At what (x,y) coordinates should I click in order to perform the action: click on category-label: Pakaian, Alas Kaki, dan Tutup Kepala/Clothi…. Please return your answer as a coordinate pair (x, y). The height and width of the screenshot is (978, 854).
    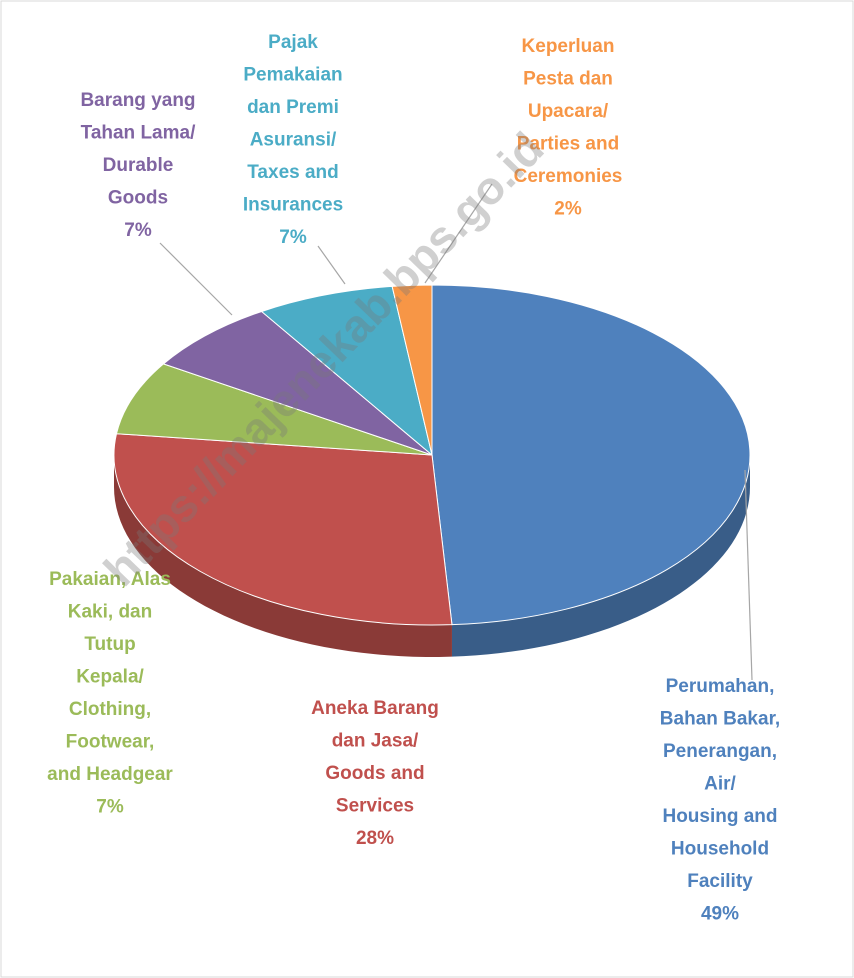
    Looking at the image, I should click on (110, 677).